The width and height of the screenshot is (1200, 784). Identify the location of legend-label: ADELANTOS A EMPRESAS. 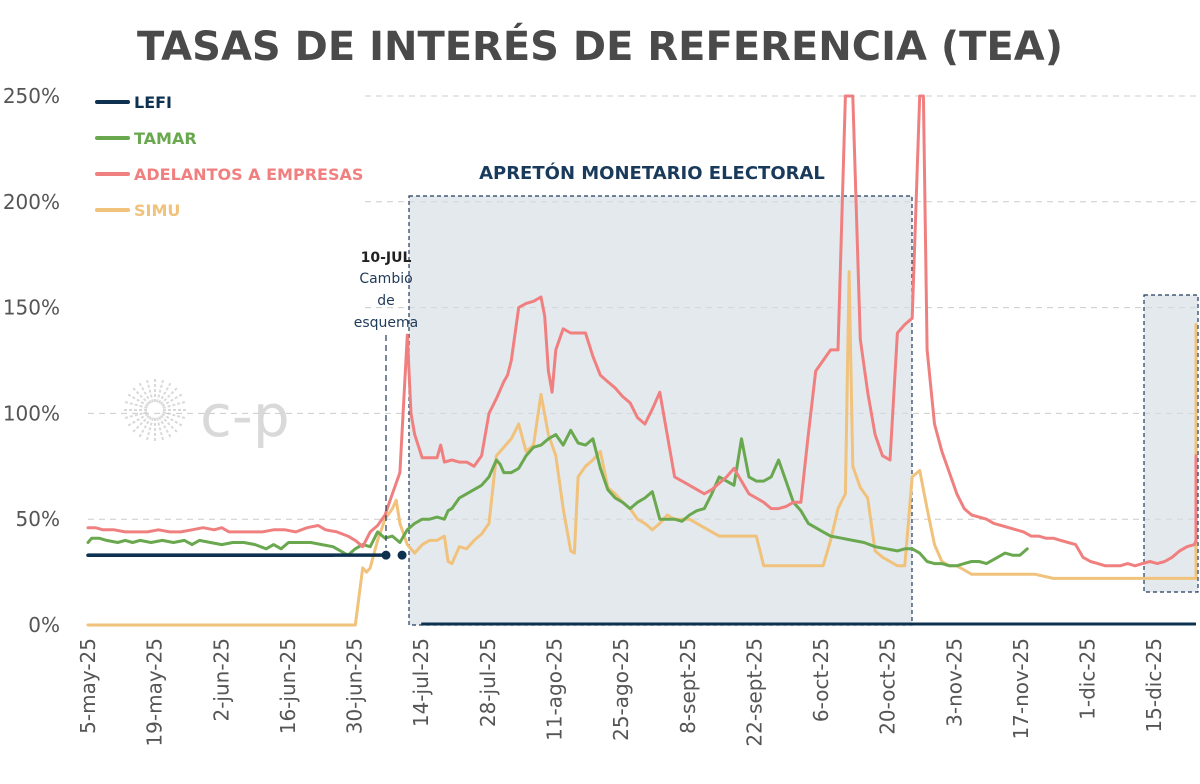
(248, 174).